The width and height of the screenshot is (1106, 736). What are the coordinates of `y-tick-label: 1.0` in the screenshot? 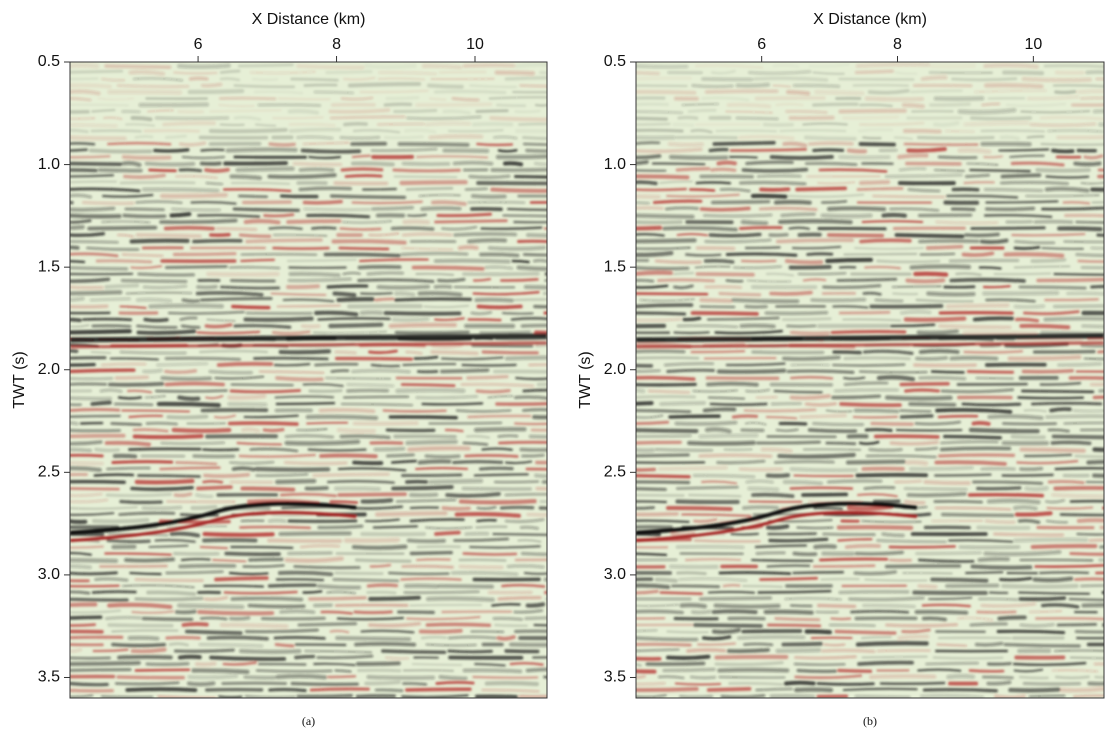 It's located at (49, 164).